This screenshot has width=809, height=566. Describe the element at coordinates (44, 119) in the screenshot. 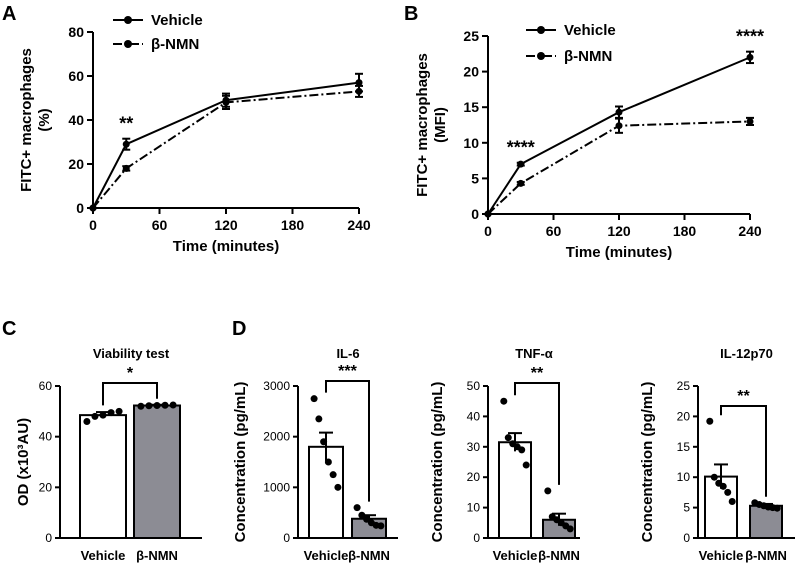

I see `y-axis-unit-label: (%)` at that location.